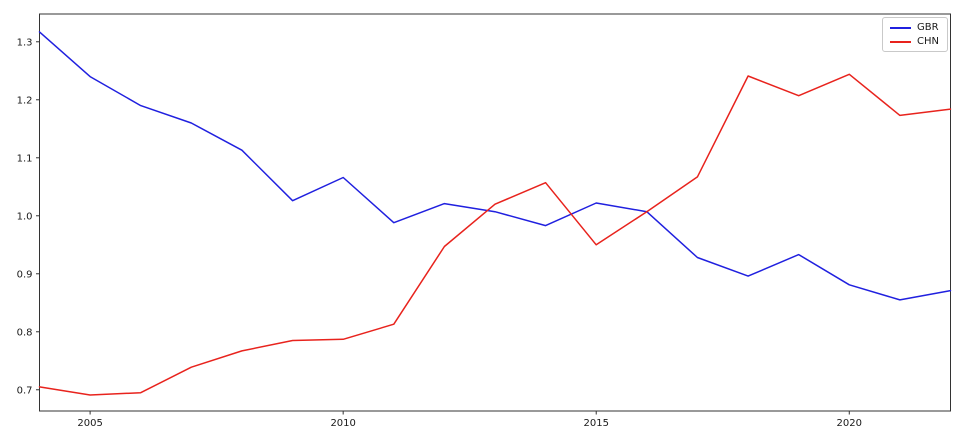 Image resolution: width=959 pixels, height=436 pixels. Describe the element at coordinates (25, 100) in the screenshot. I see `y-tick-label: 1.2` at that location.